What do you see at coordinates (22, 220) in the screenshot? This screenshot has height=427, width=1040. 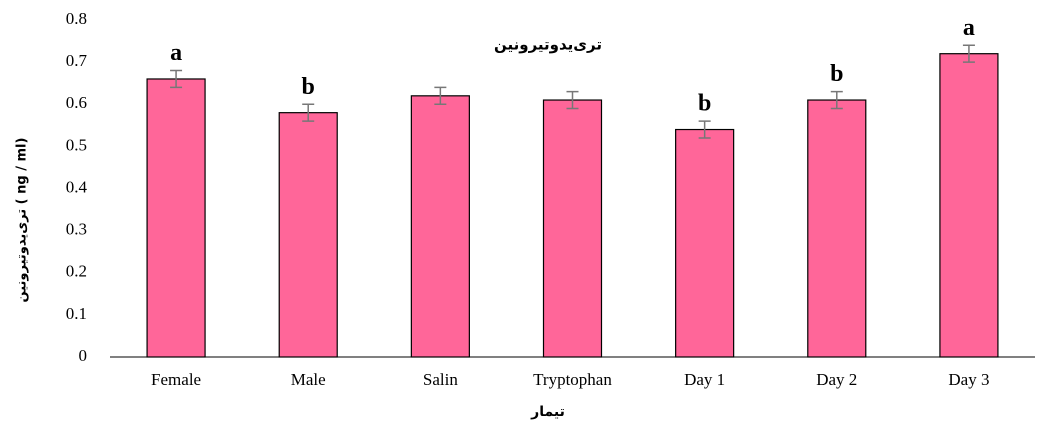 I see `y-axis-label: تری‌یدوتیرونین ( ng / ml)` at bounding box center [22, 220].